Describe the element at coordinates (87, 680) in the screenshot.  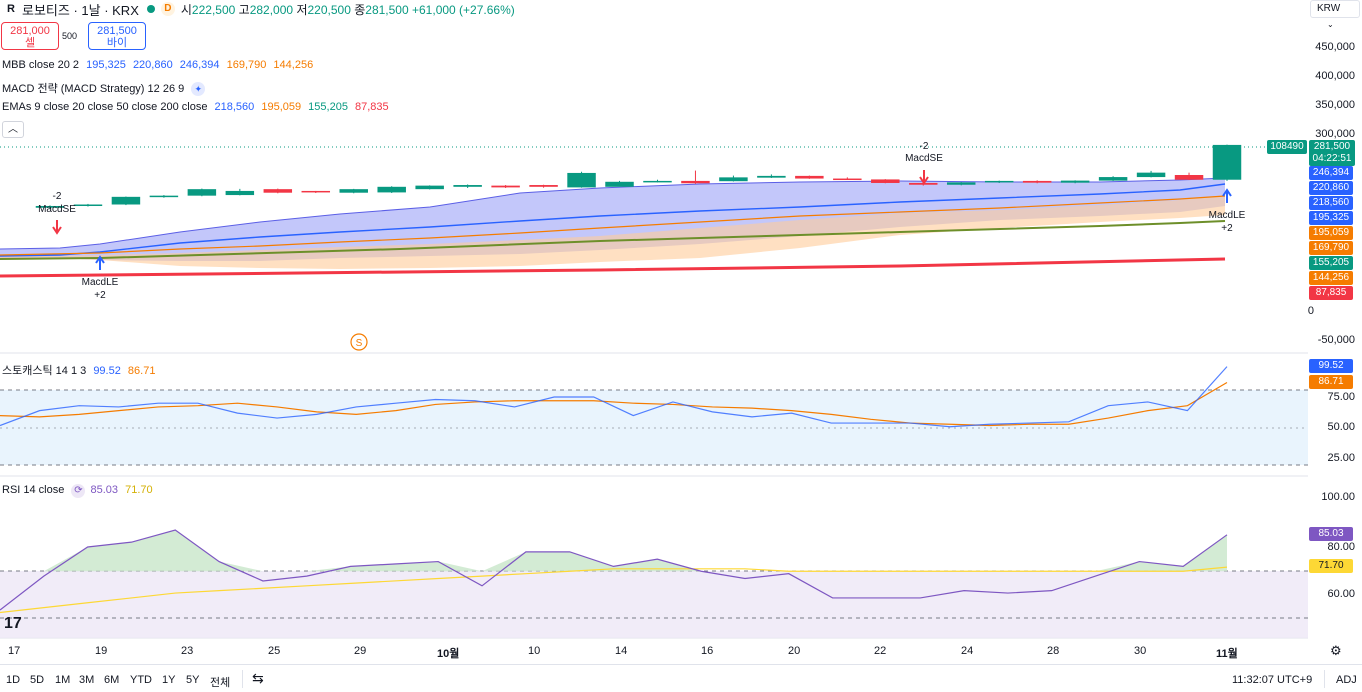
I see `timeframe-3m: 3M` at that location.